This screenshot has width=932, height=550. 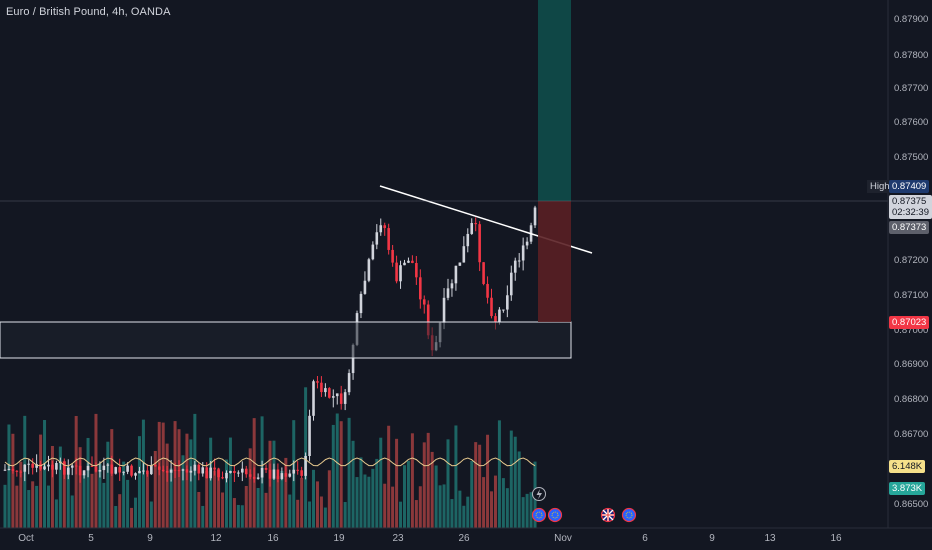 What do you see at coordinates (464, 538) in the screenshot?
I see `time-tick: 26` at bounding box center [464, 538].